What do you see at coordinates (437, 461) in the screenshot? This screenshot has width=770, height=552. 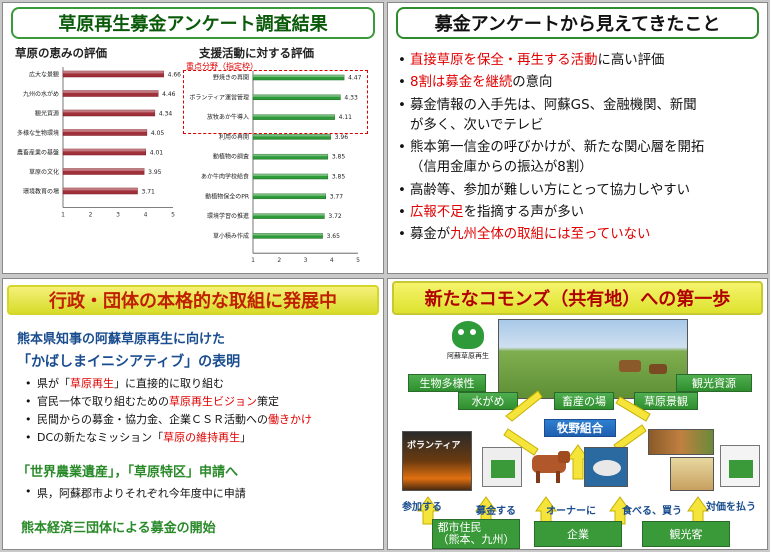 I see `volunteer-photo: ボランティア` at bounding box center [437, 461].